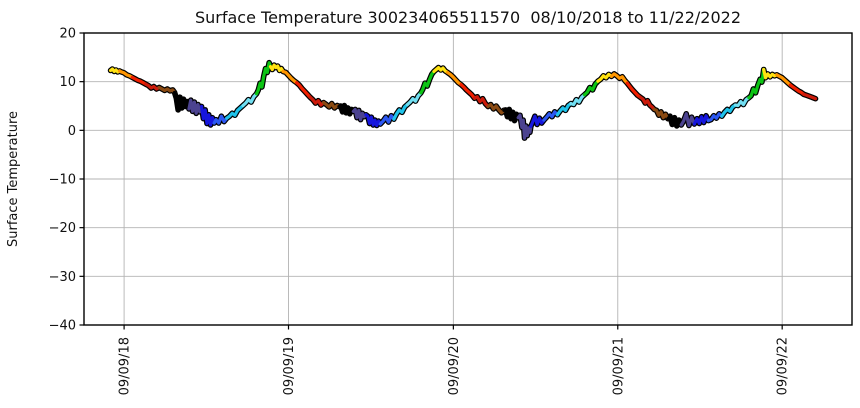 The width and height of the screenshot is (860, 408). What do you see at coordinates (62, 277) in the screenshot?
I see `y-tick-label: −30` at bounding box center [62, 277].